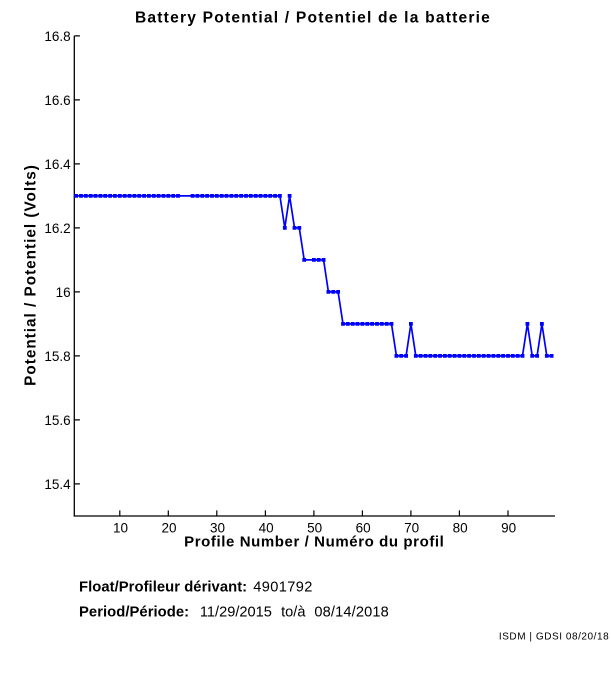 This screenshot has width=611, height=675. Describe the element at coordinates (351, 613) in the screenshot. I see `svg-text: 08/14/2018` at that location.